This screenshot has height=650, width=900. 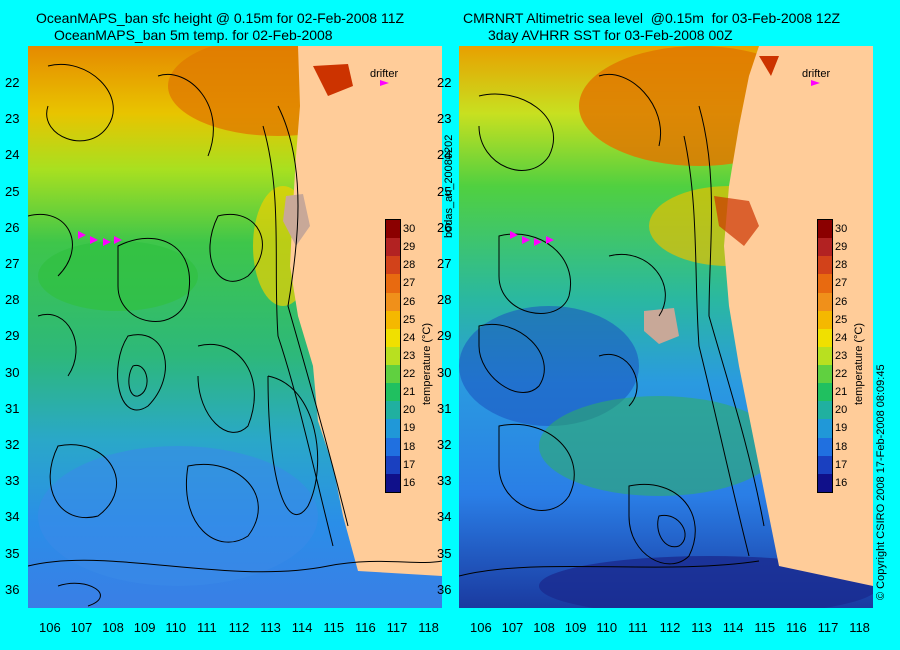 What do you see at coordinates (409, 428) in the screenshot?
I see `colorbar-tick: 19` at bounding box center [409, 428].